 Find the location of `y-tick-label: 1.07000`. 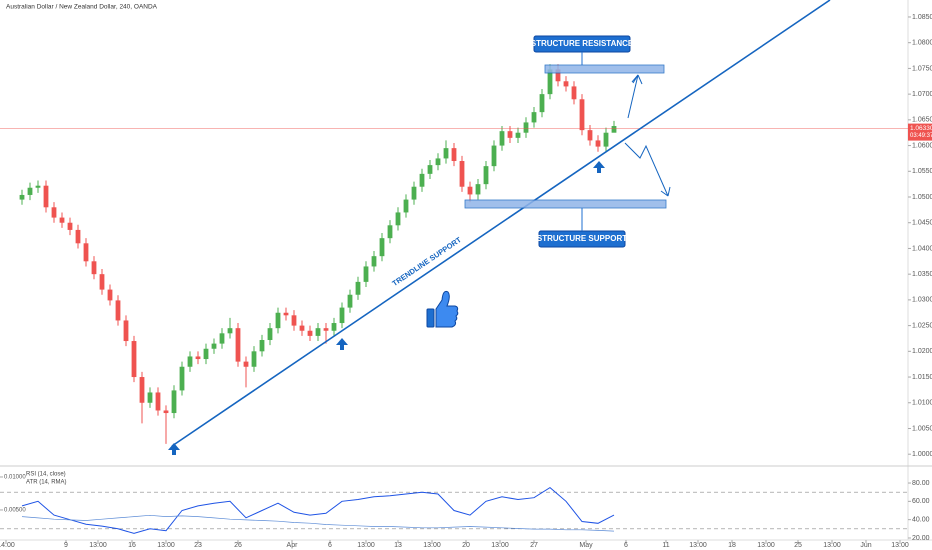

y-tick-label: 1.07000 is located at coordinates (922, 94).